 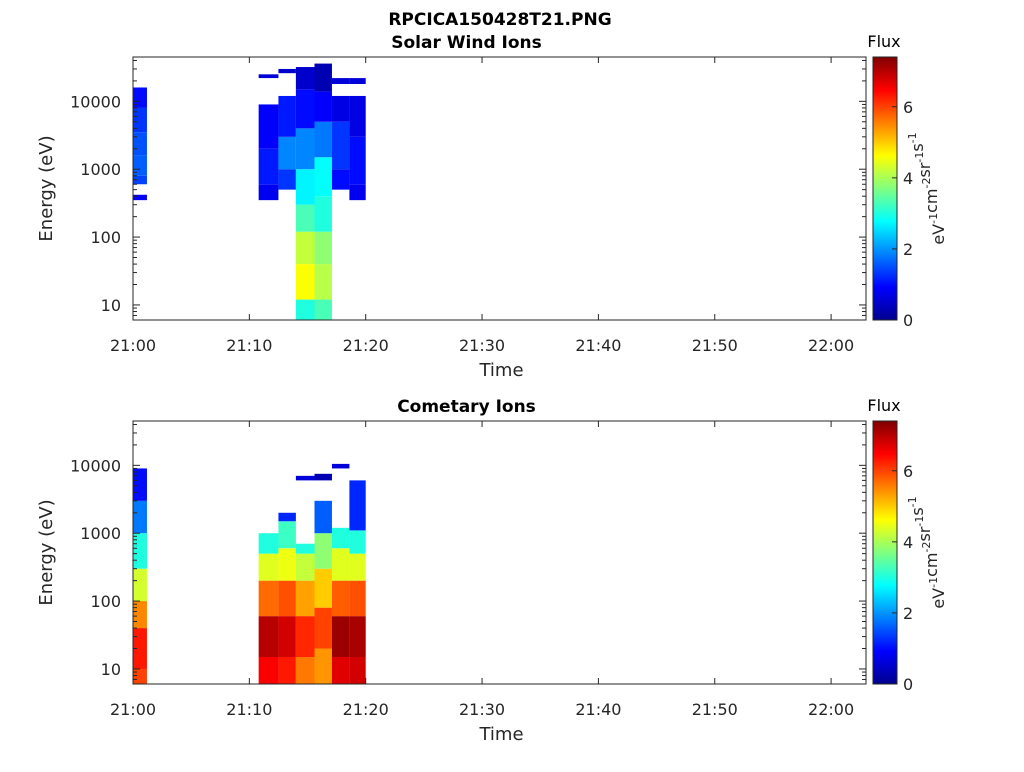 What do you see at coordinates (111, 669) in the screenshot?
I see `y-tick-label: 10` at bounding box center [111, 669].